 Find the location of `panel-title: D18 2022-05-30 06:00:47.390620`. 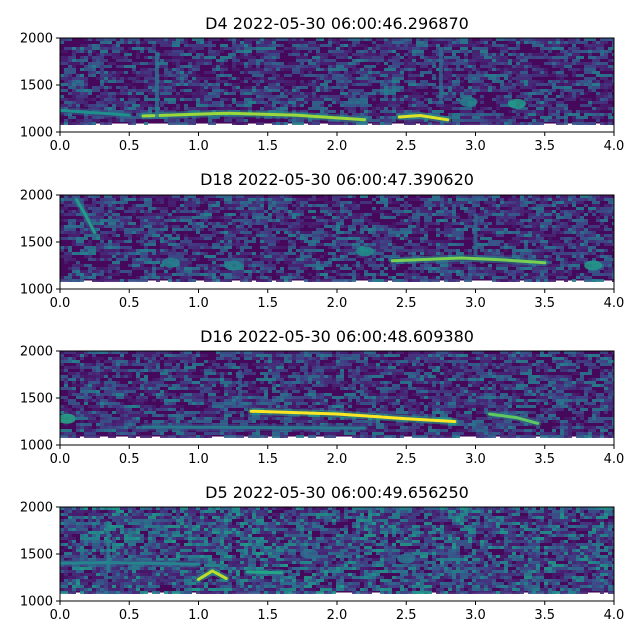

panel-title: D18 2022-05-30 06:00:47.390620 is located at coordinates (337, 179).